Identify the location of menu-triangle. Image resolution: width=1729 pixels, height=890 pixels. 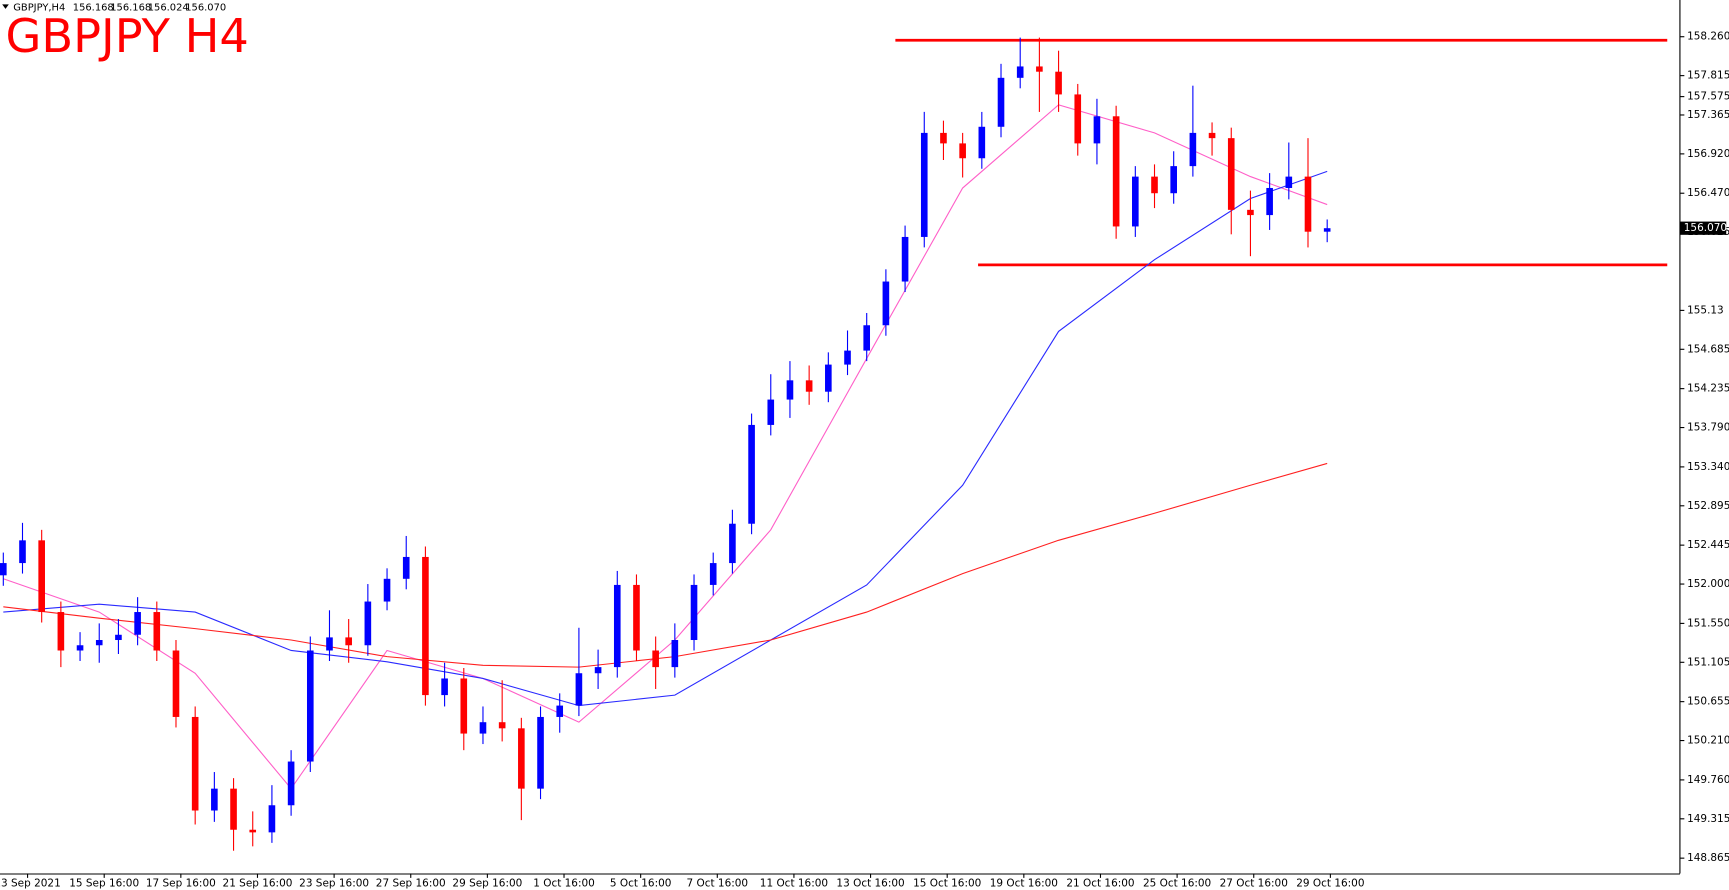
(5, 6).